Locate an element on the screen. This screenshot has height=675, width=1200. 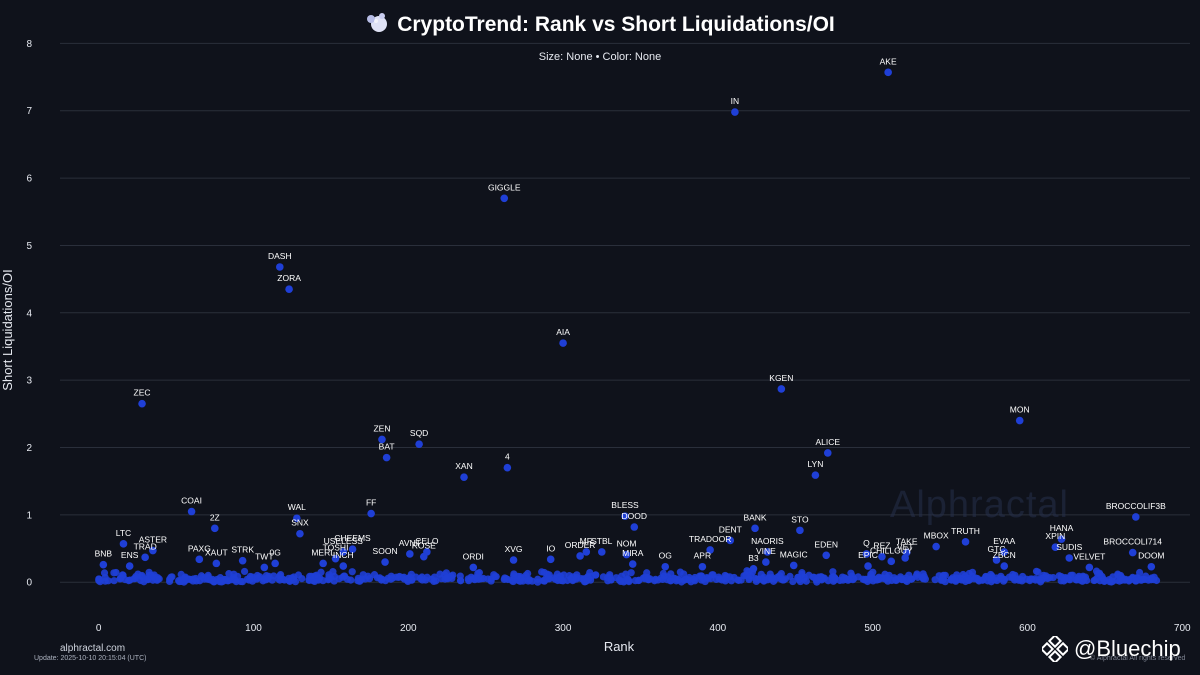
data-point-ens is located at coordinates (129, 566).